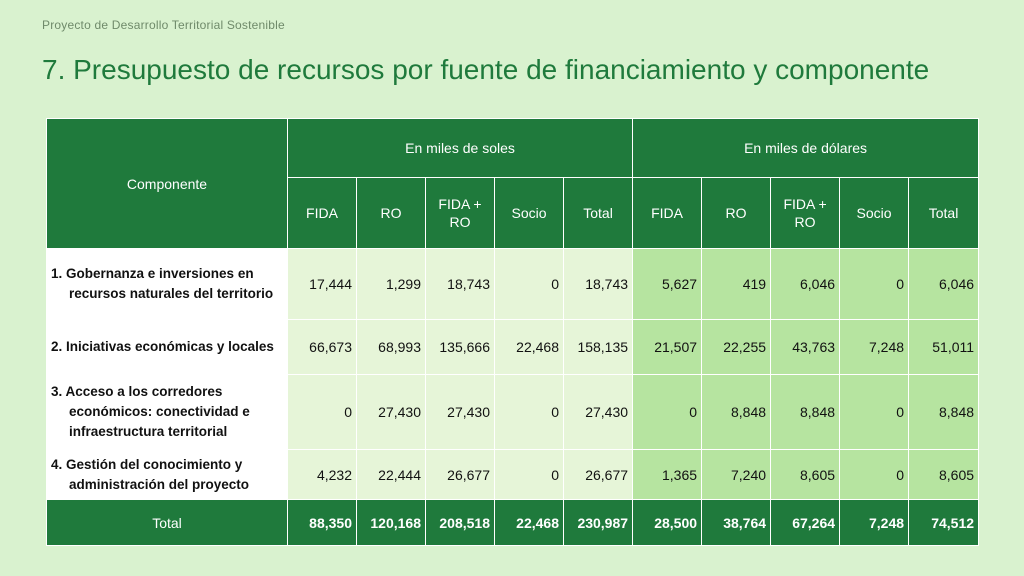 This screenshot has width=1024, height=576. Describe the element at coordinates (874, 347) in the screenshot. I see `table-cell: 7,248` at that location.